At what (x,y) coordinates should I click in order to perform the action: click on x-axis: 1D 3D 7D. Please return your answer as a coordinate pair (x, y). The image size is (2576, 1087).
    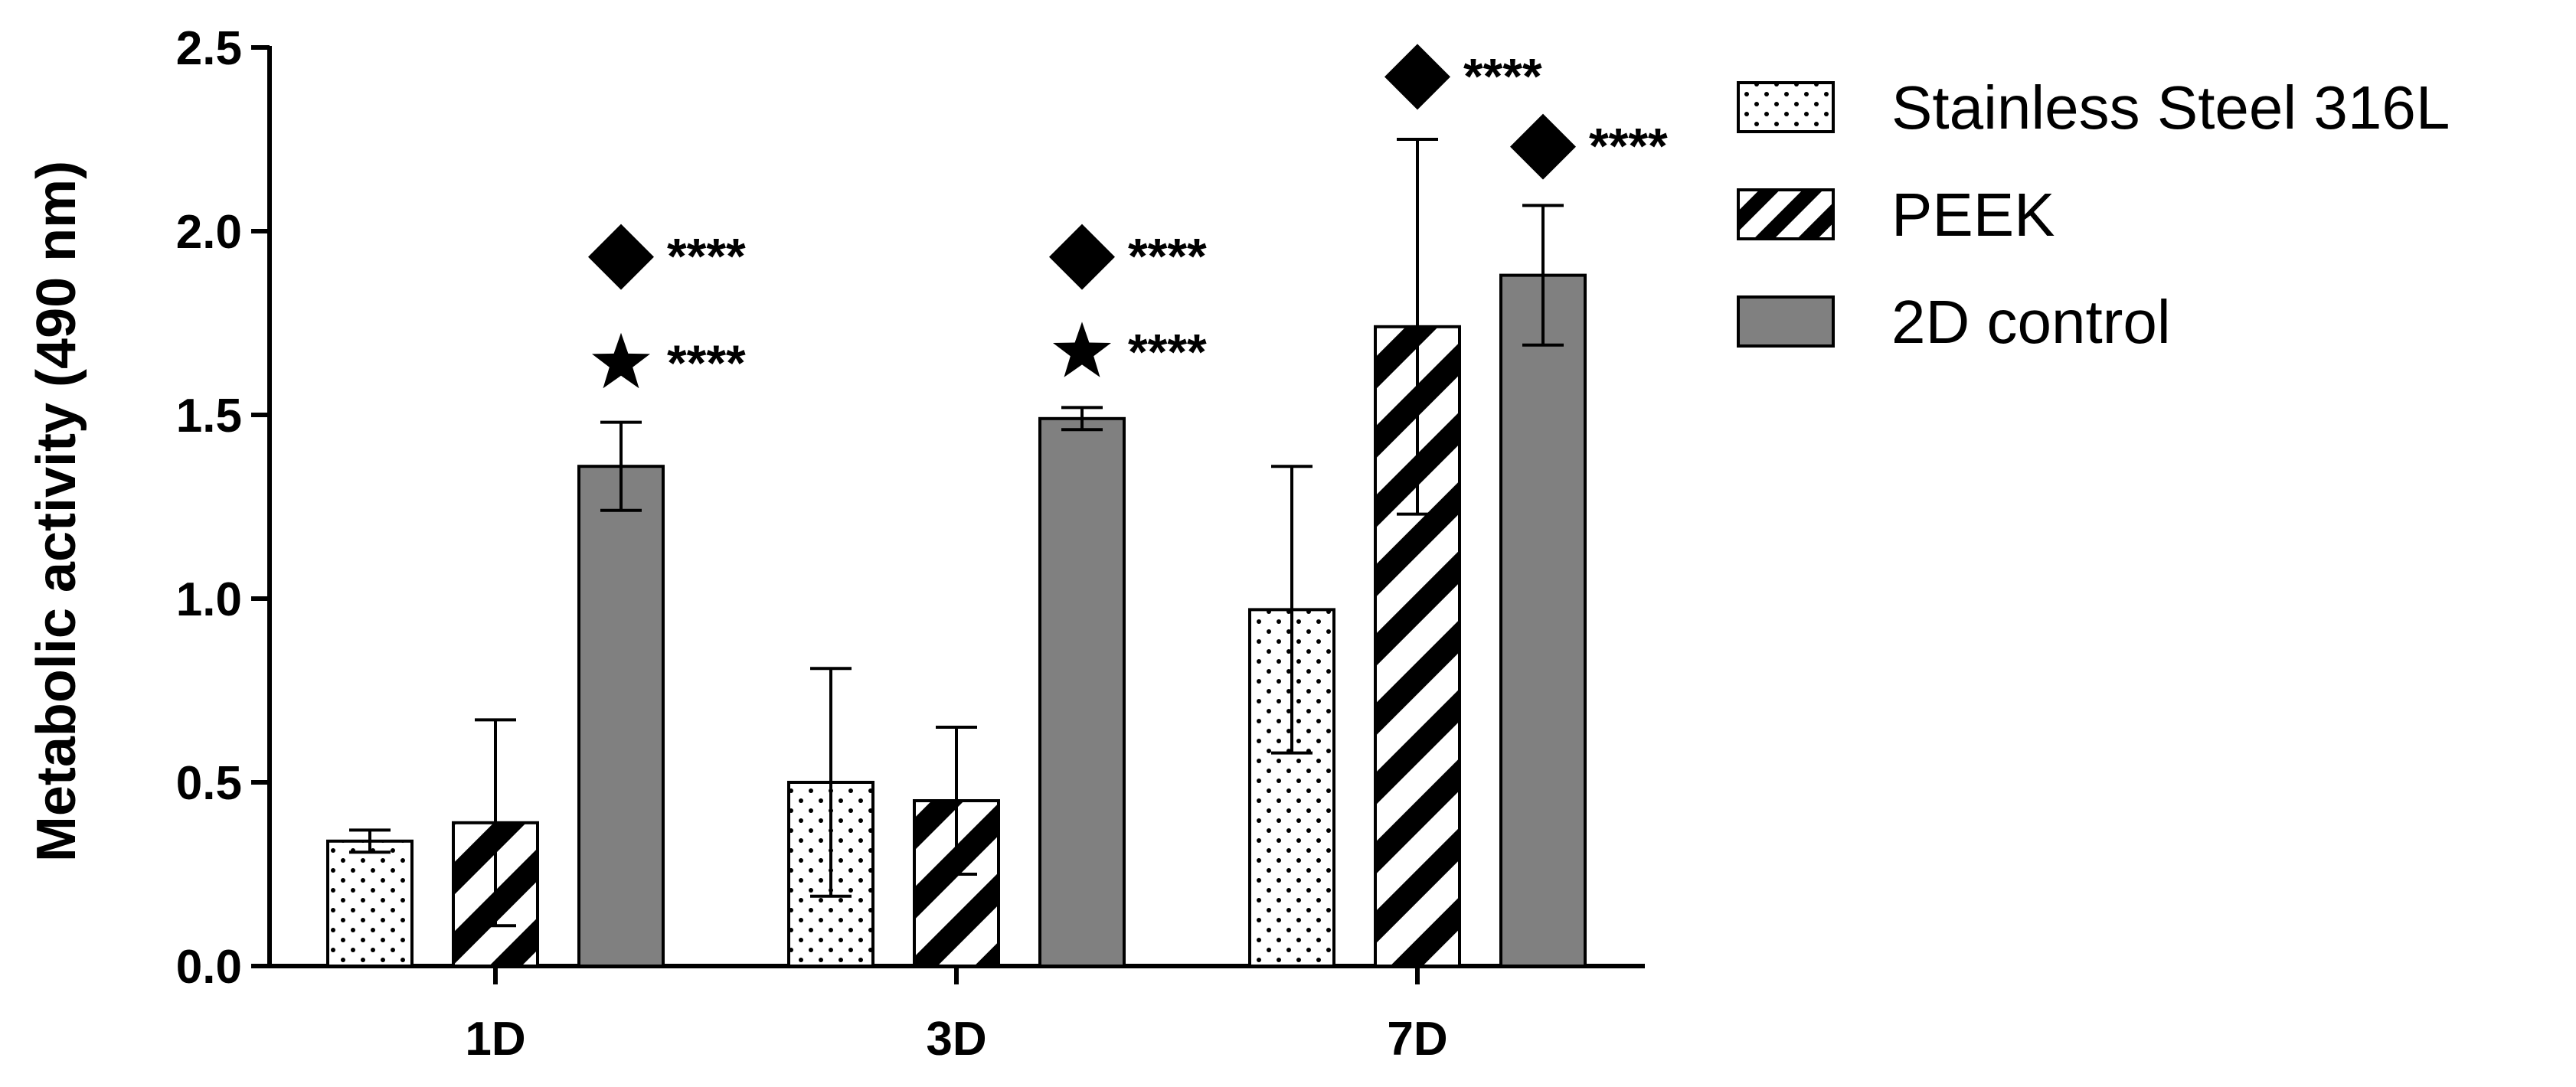
    Looking at the image, I should click on (956, 1015).